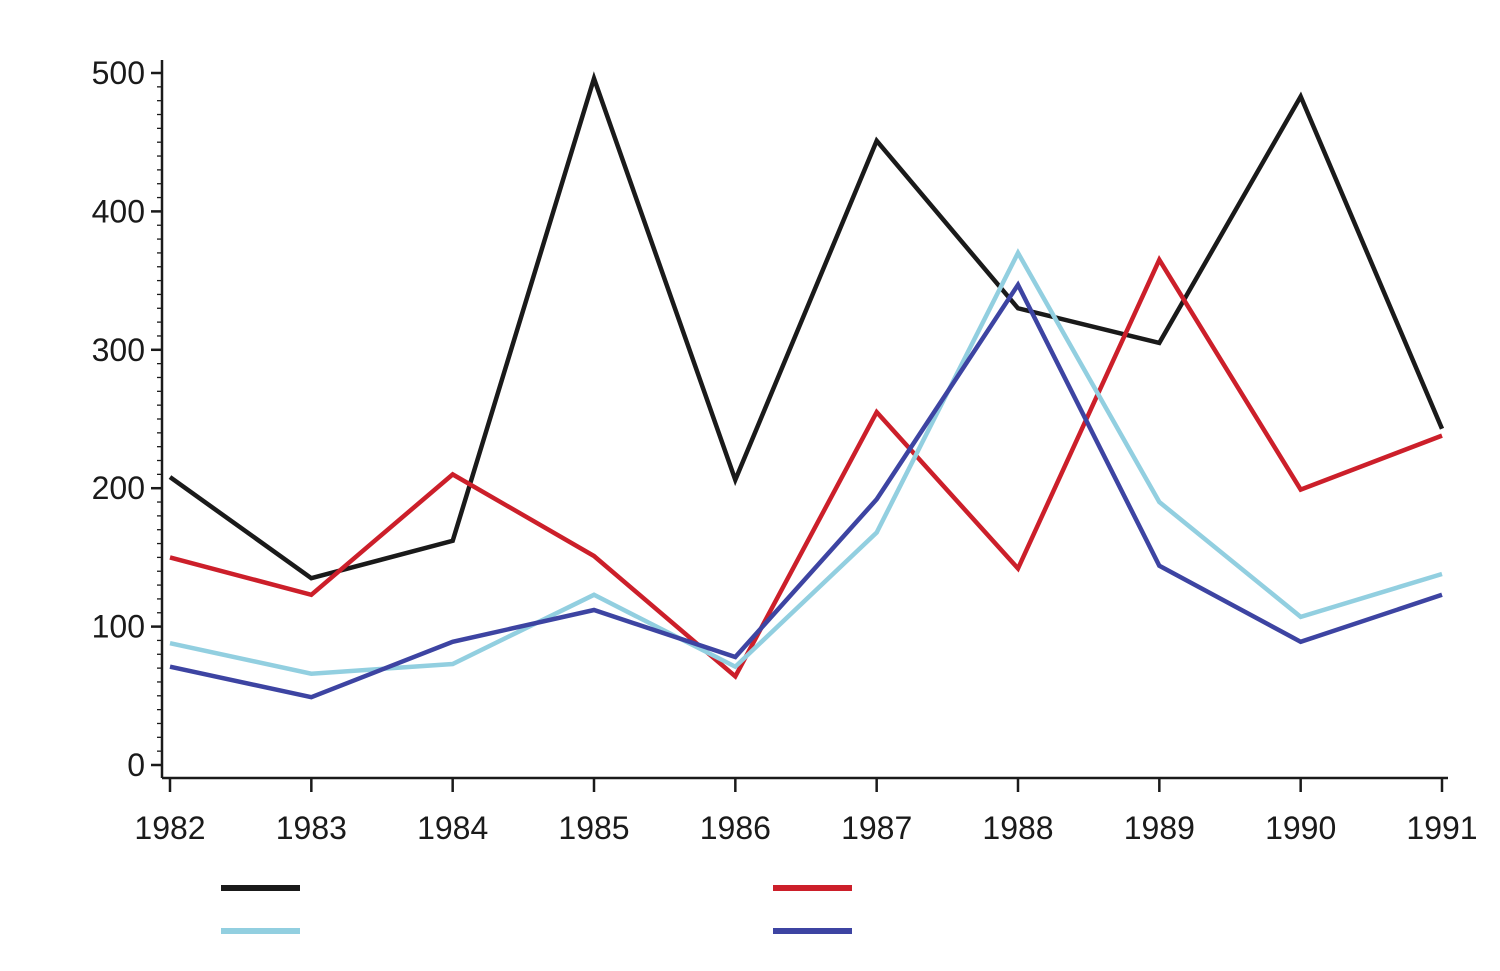  I want to click on y-tick-label: 0, so click(136, 765).